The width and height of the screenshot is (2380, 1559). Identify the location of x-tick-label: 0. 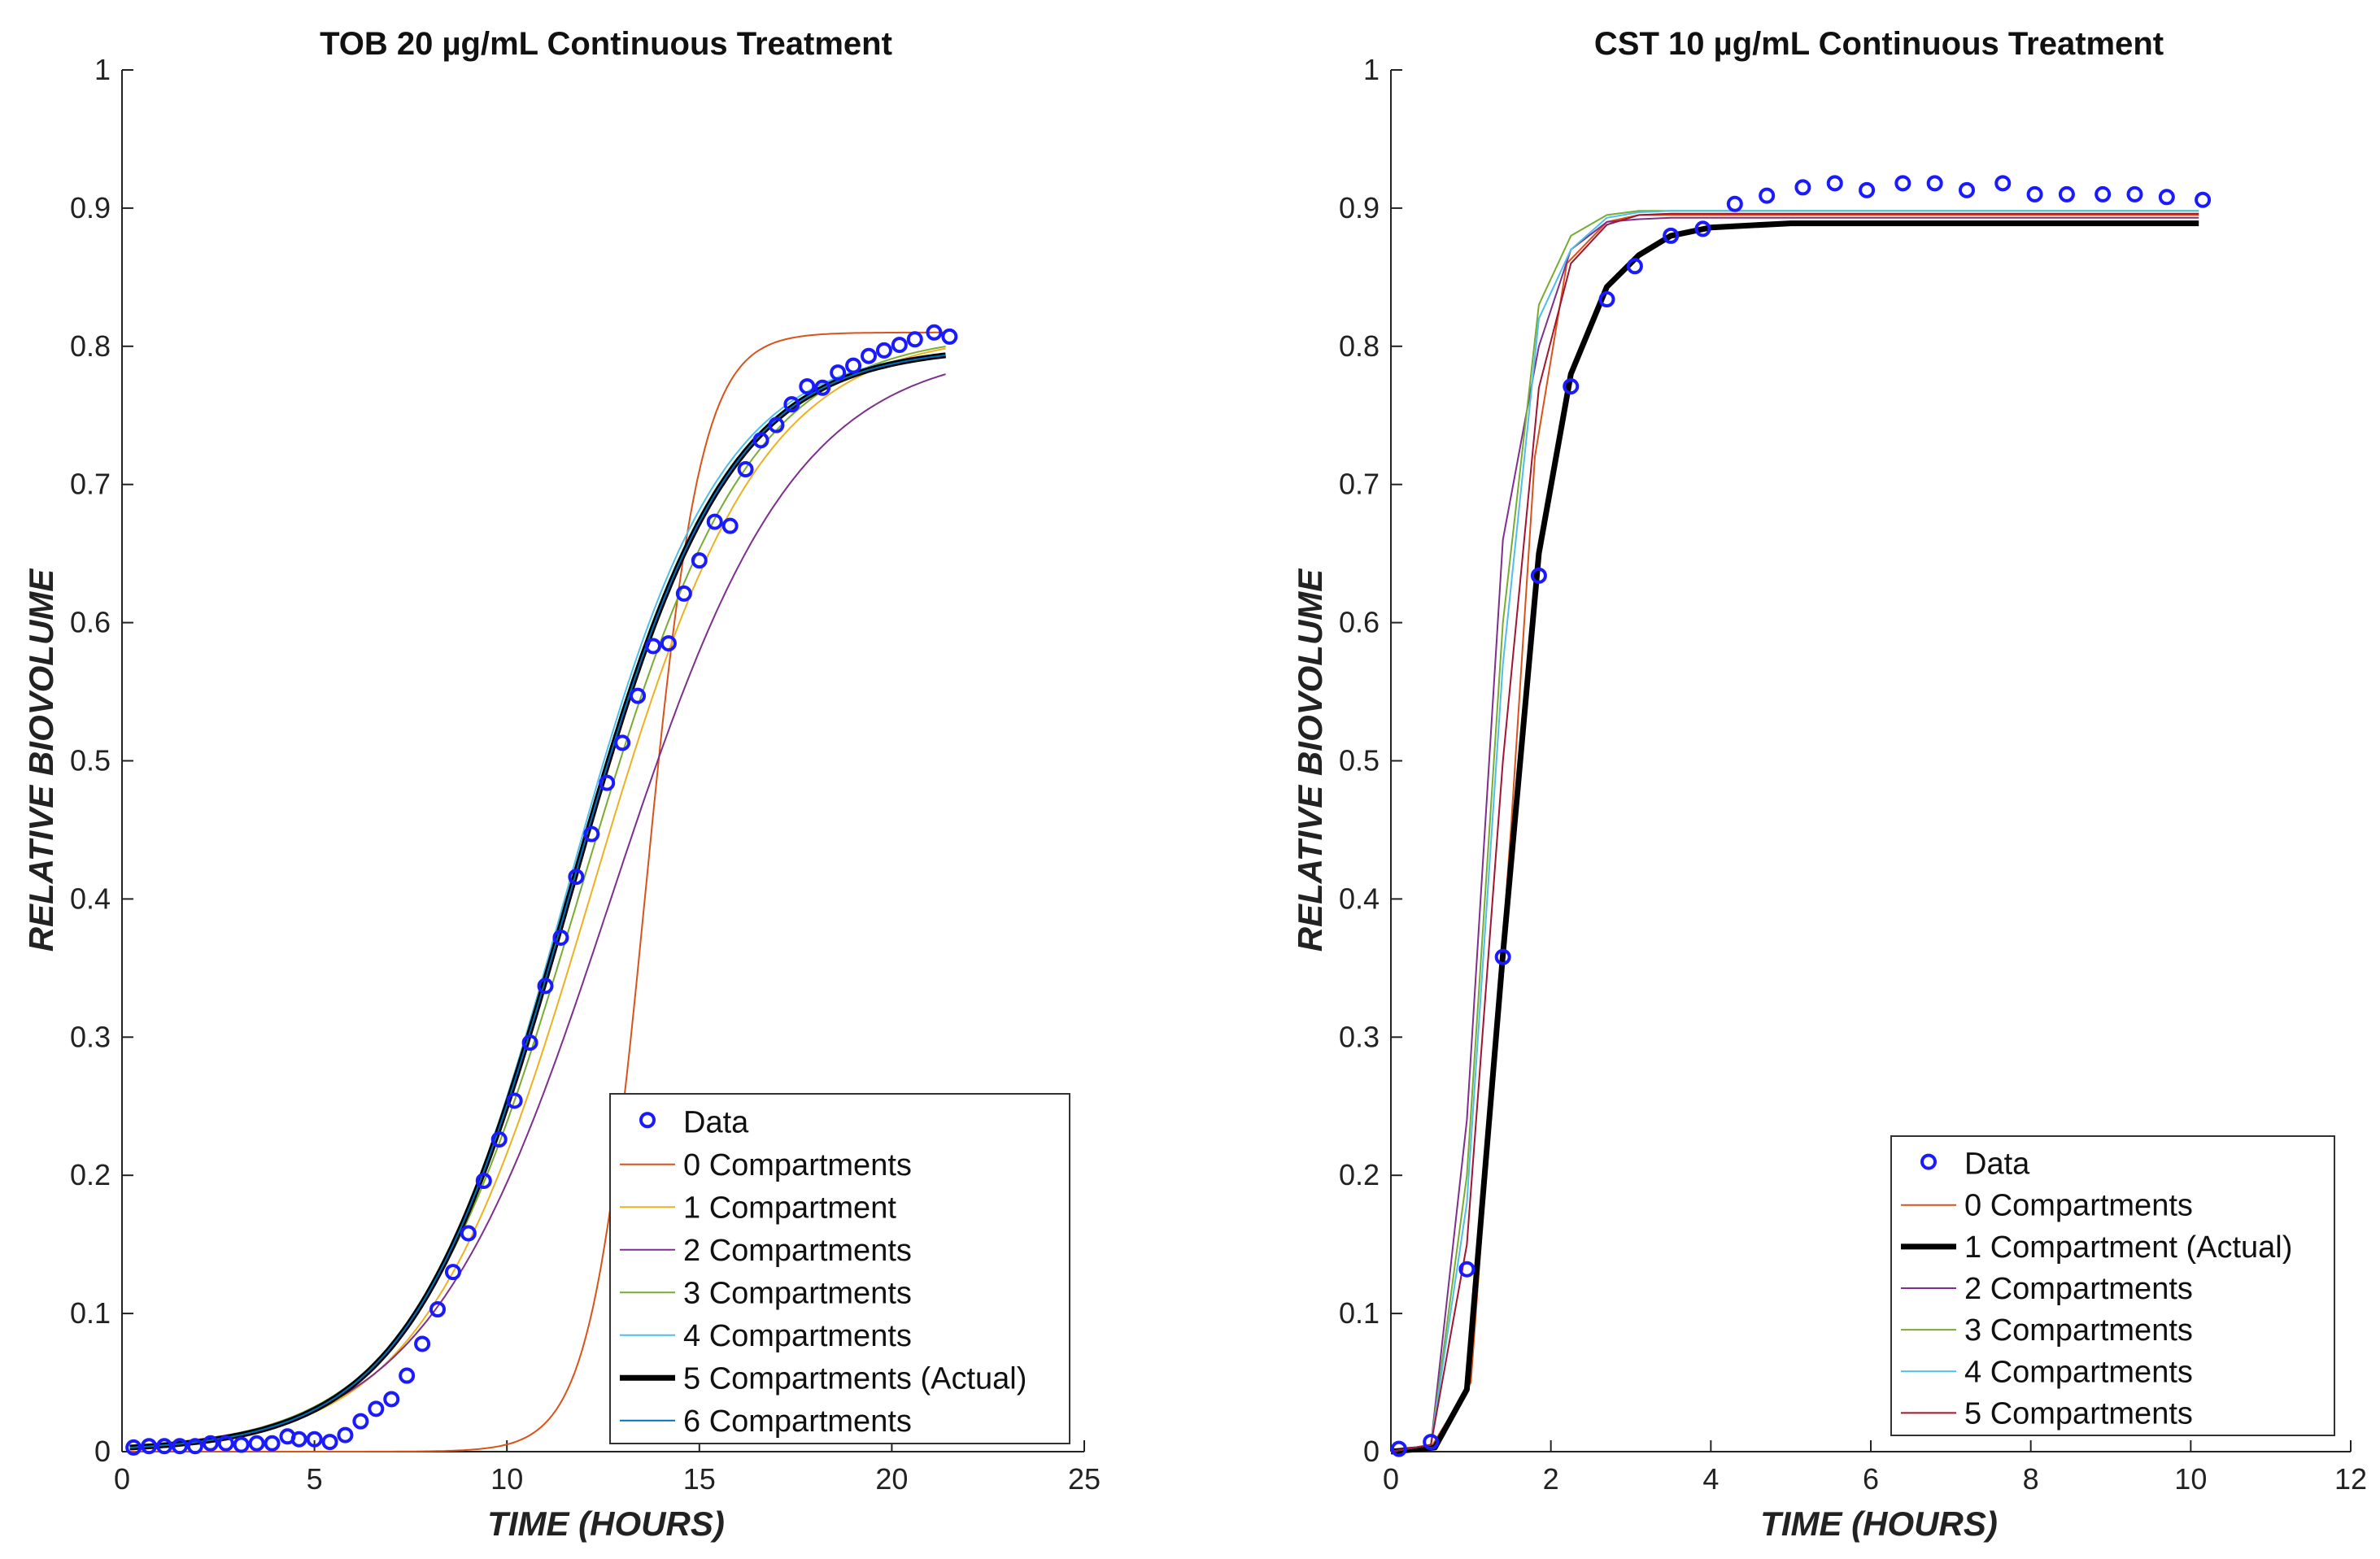
(122, 1479).